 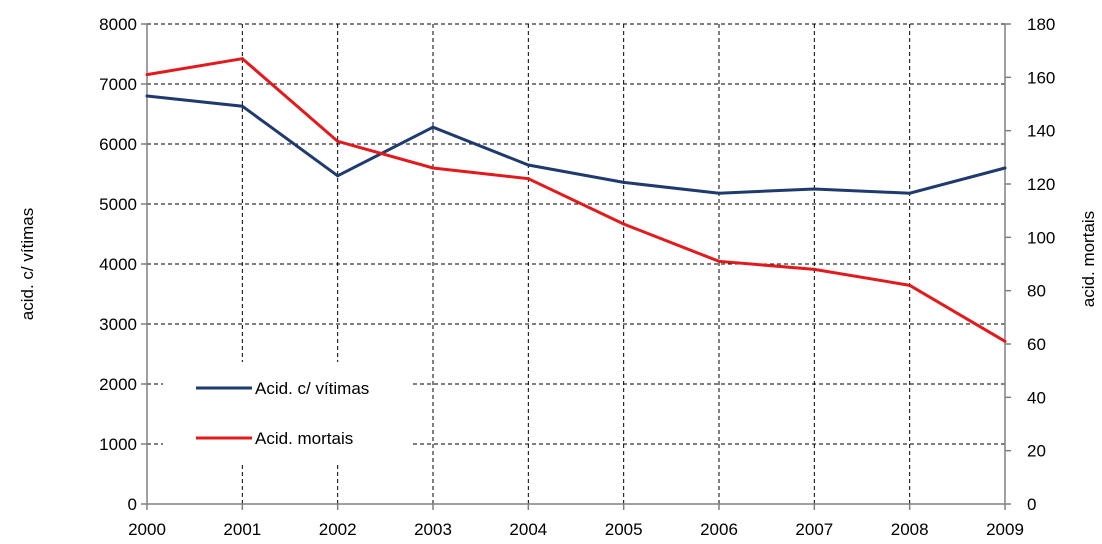 I want to click on left-axis-tick-label: 4000, so click(x=118, y=264).